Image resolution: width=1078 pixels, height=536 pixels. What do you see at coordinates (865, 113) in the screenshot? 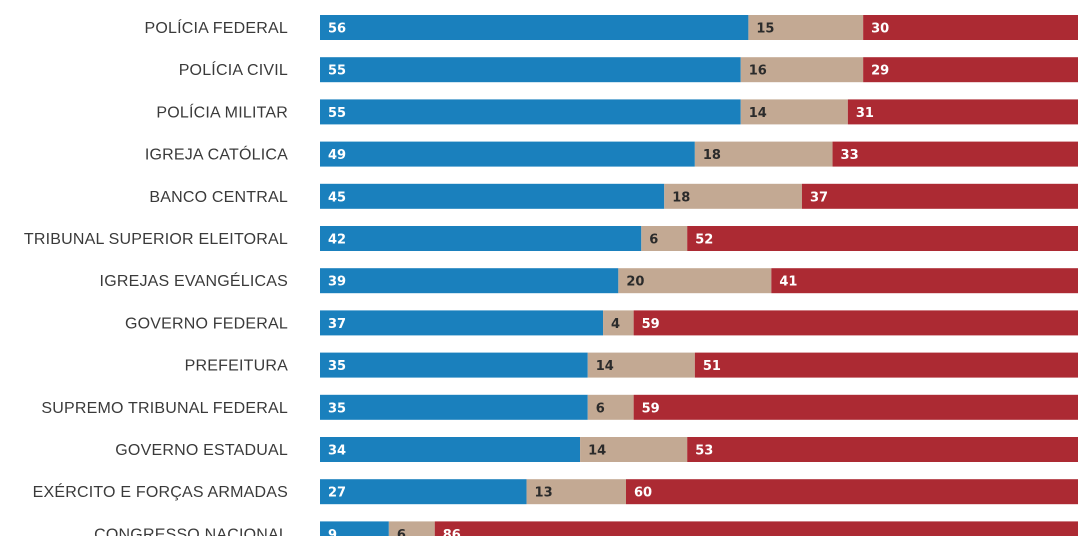
I see `value-label: 31` at bounding box center [865, 113].